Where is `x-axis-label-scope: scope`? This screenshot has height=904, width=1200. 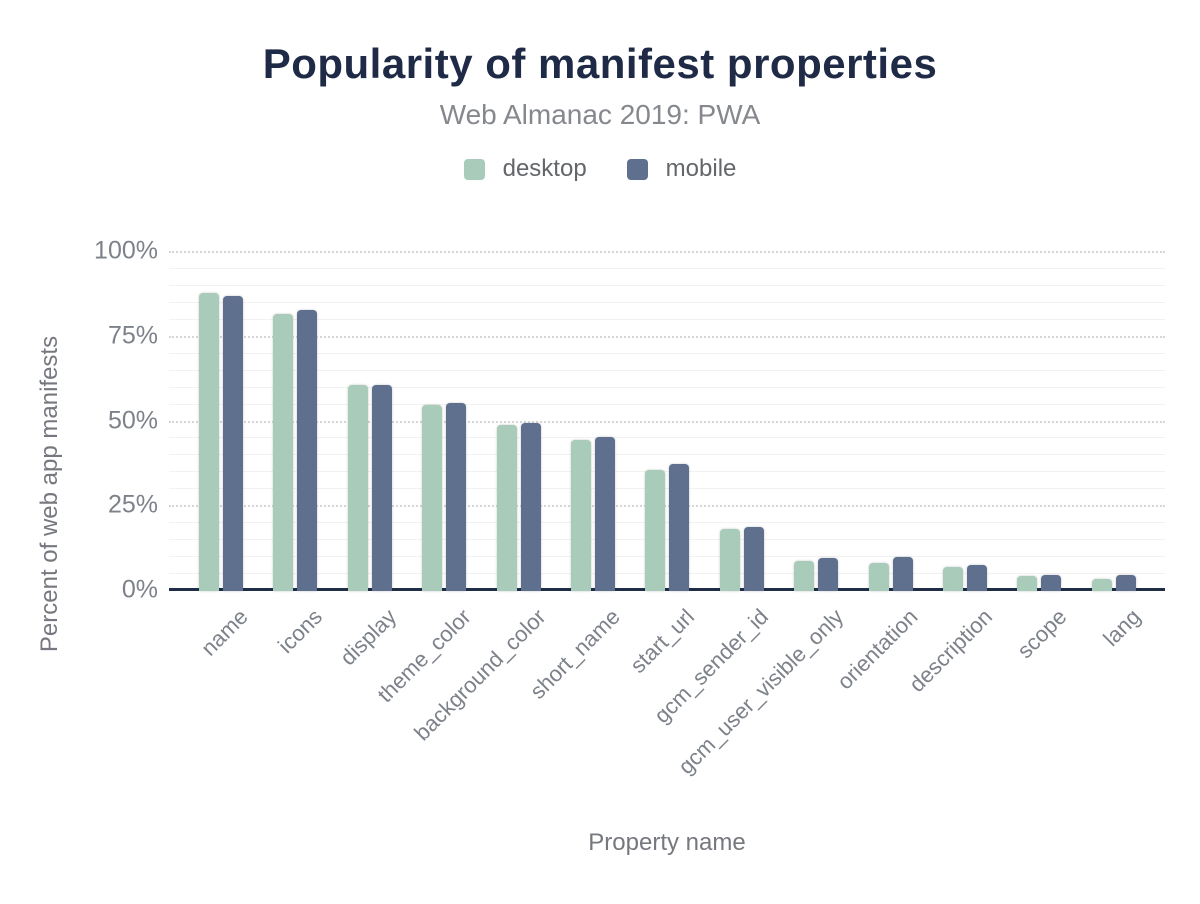 x-axis-label-scope: scope is located at coordinates (1041, 634).